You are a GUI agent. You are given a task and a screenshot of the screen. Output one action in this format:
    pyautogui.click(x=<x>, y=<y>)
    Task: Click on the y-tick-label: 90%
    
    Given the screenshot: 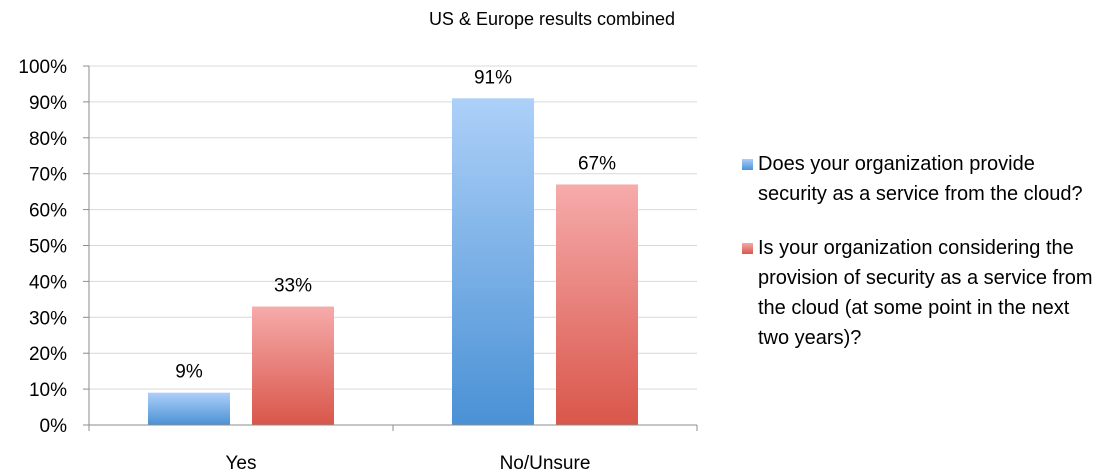 What is the action you would take?
    pyautogui.click(x=48, y=103)
    